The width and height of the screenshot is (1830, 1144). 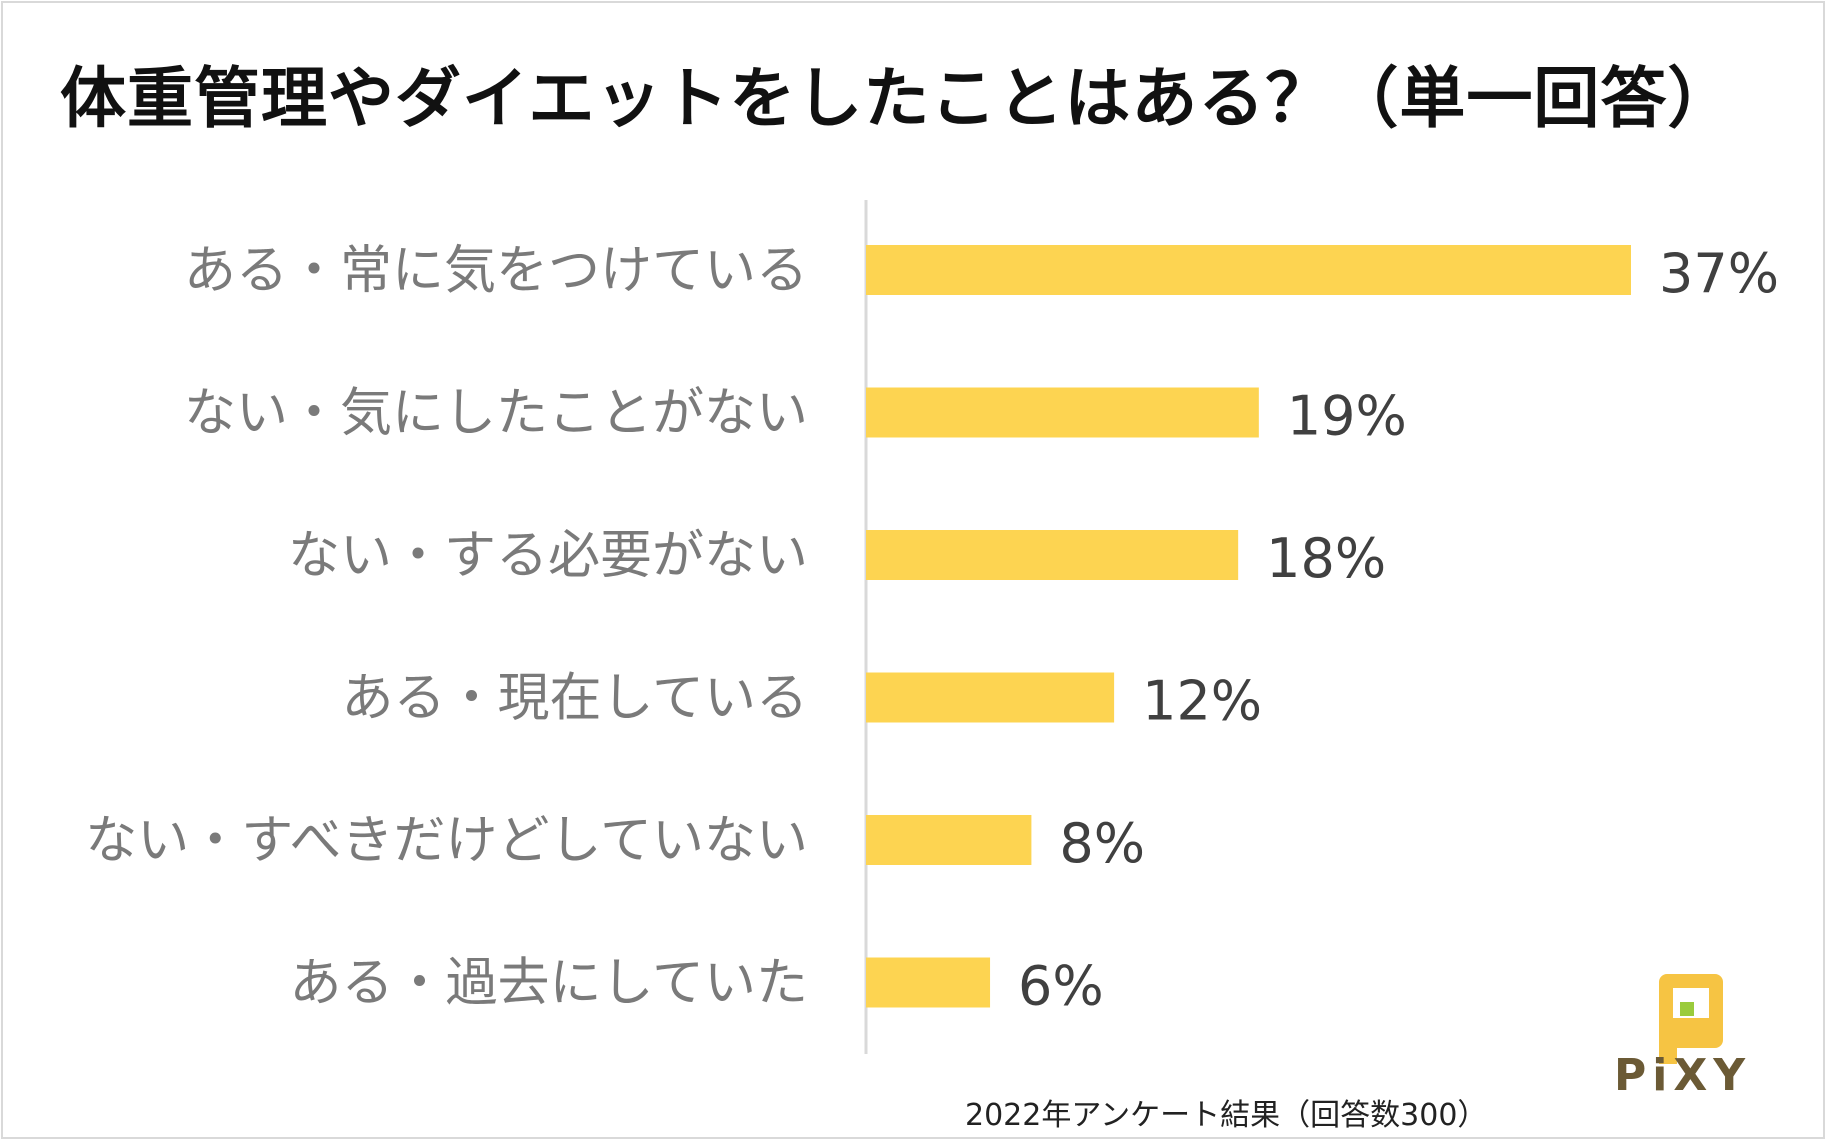 What do you see at coordinates (446, 841) in the screenshot?
I see `category-label-5: ない・すべきだけどしていない` at bounding box center [446, 841].